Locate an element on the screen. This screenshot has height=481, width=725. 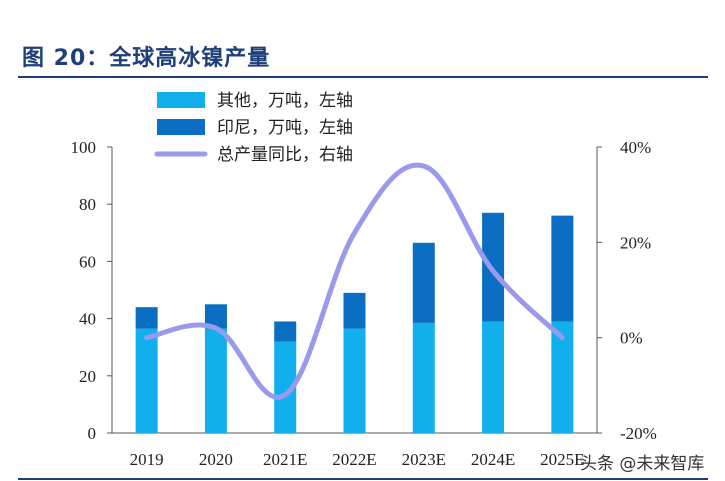
right-tick-label: 40% is located at coordinates (635, 147).